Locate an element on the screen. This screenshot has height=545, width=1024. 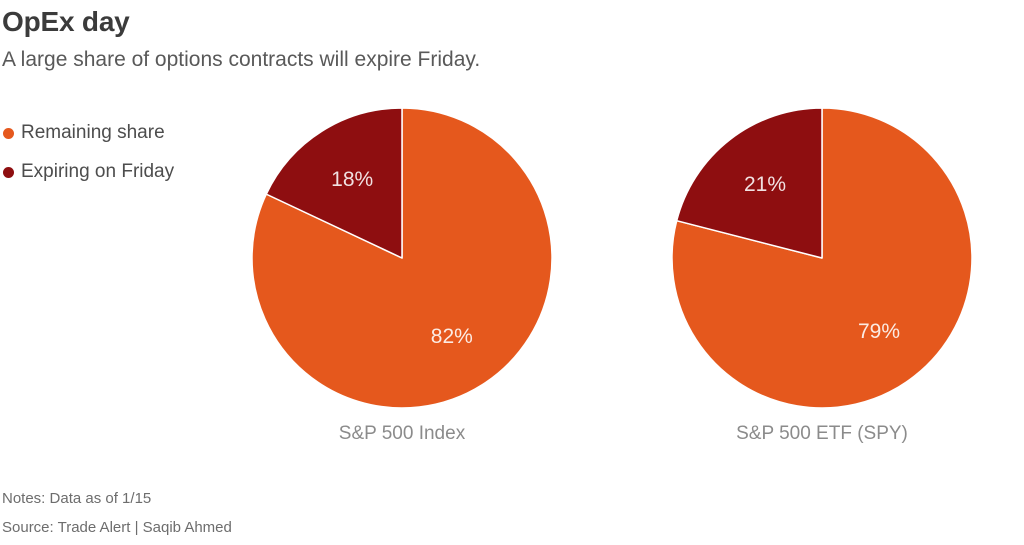
pie-caption-sp500-etf-spy: S&P 500 ETF (SPY) is located at coordinates (822, 433).